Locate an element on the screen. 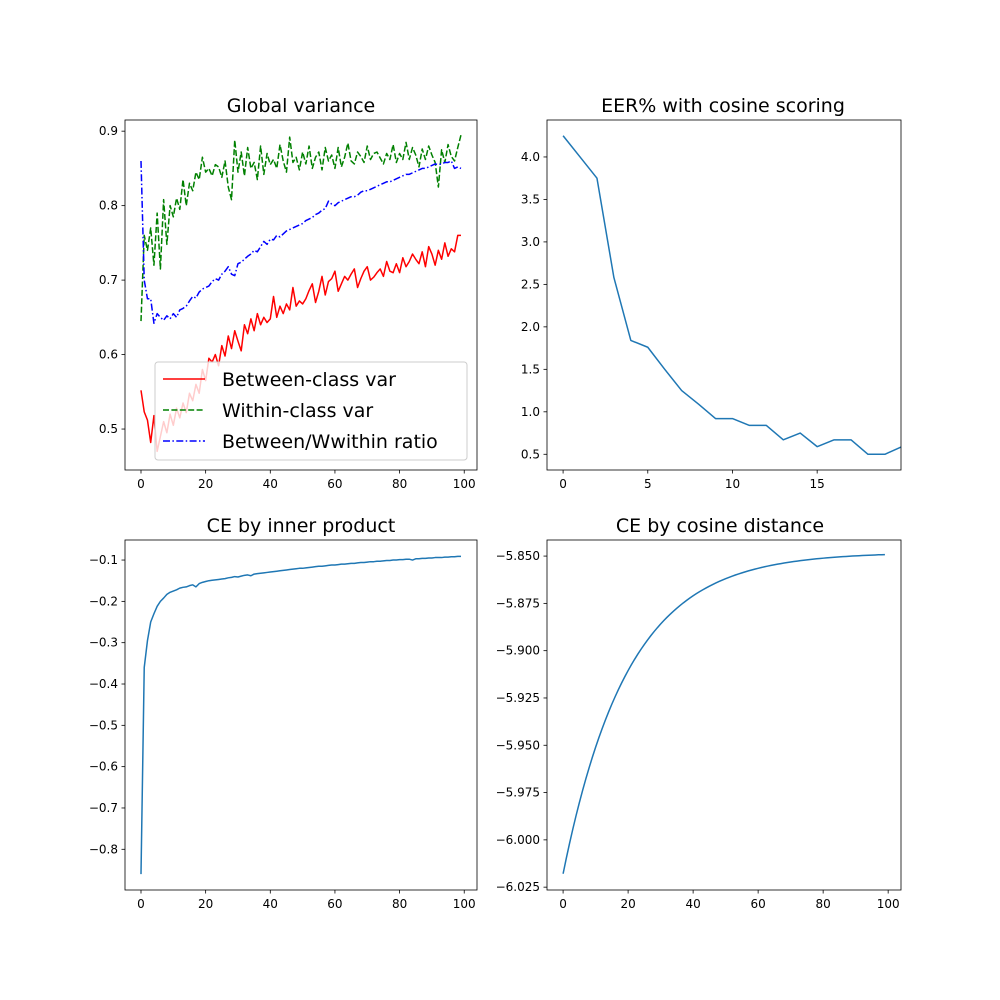  y-tick-label: 2.5 is located at coordinates (530, 284).